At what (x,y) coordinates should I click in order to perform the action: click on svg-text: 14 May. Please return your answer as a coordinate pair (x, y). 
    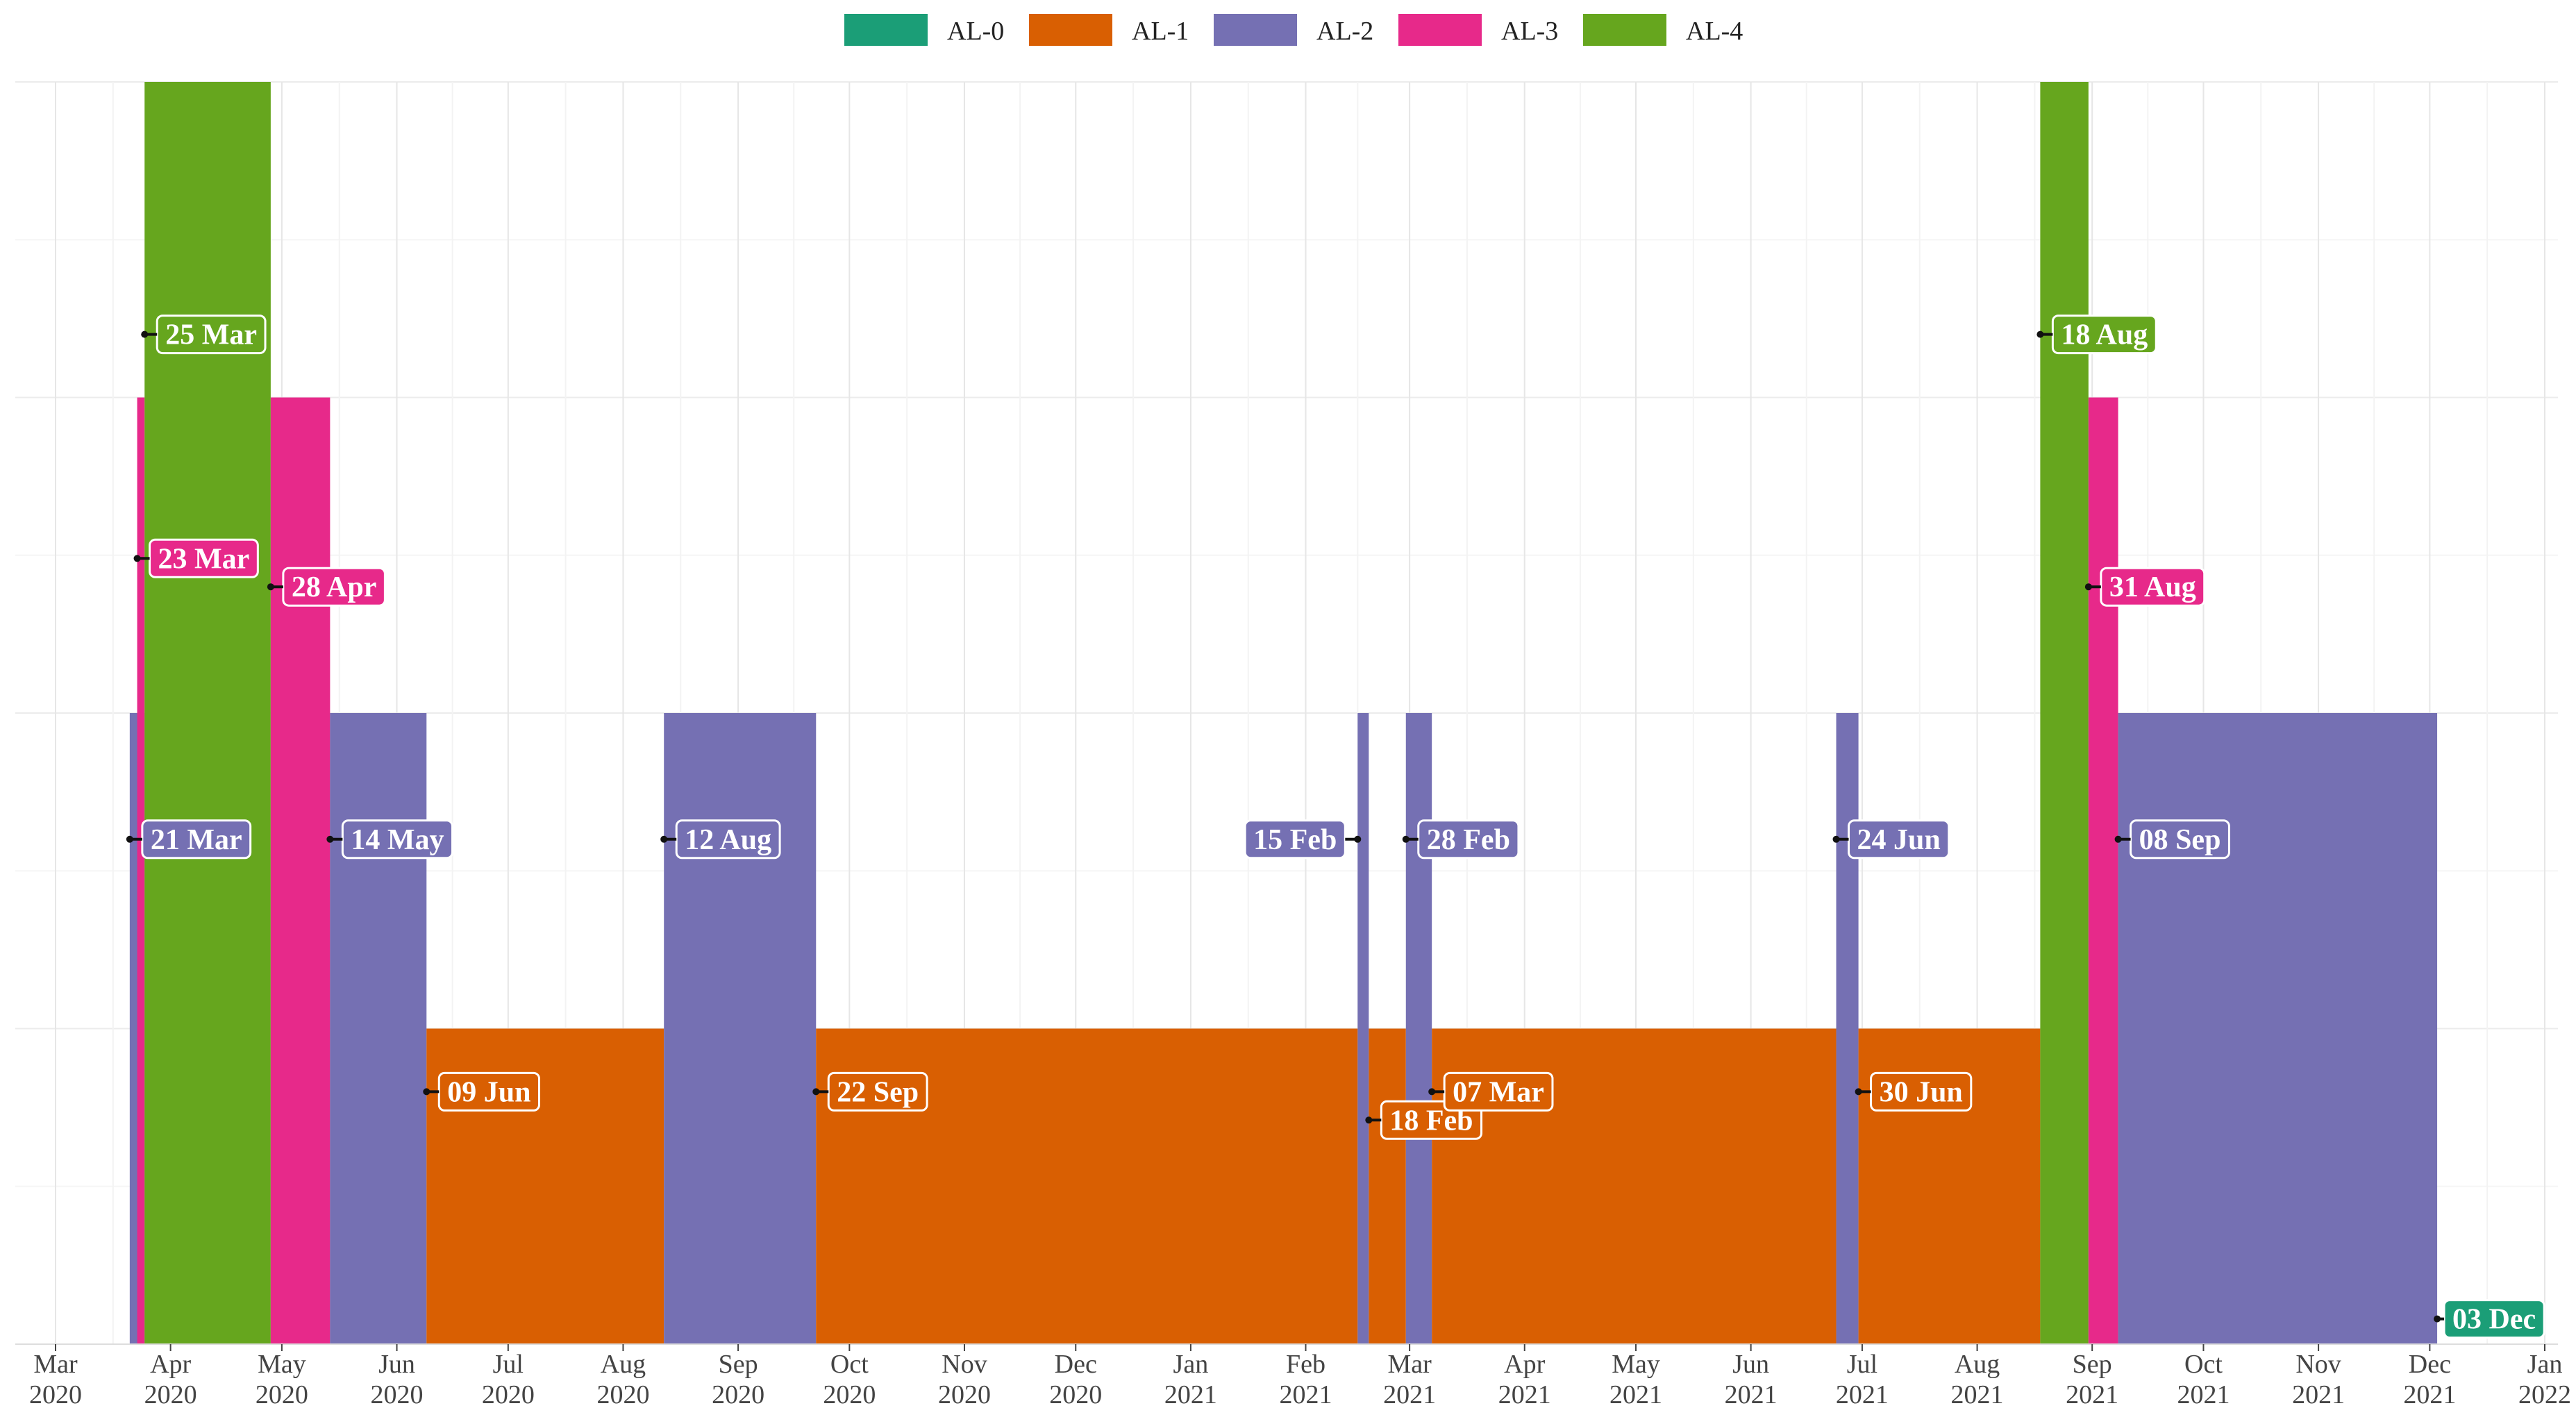
    Looking at the image, I should click on (397, 840).